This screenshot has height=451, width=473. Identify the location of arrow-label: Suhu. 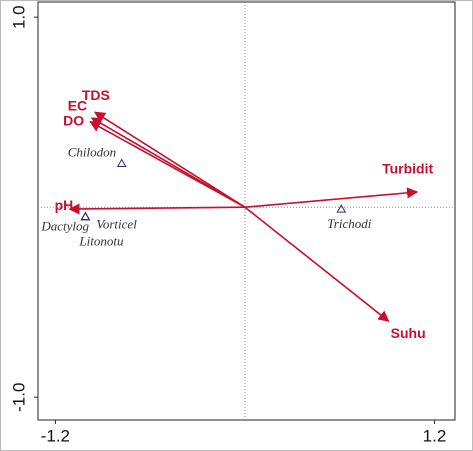
(408, 333).